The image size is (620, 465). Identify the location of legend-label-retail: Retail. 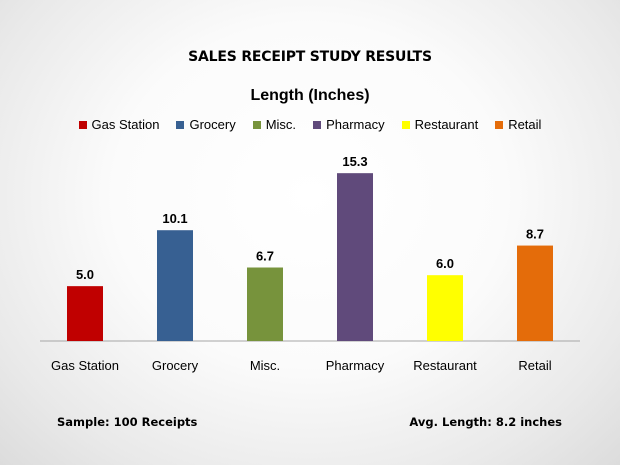
(525, 124).